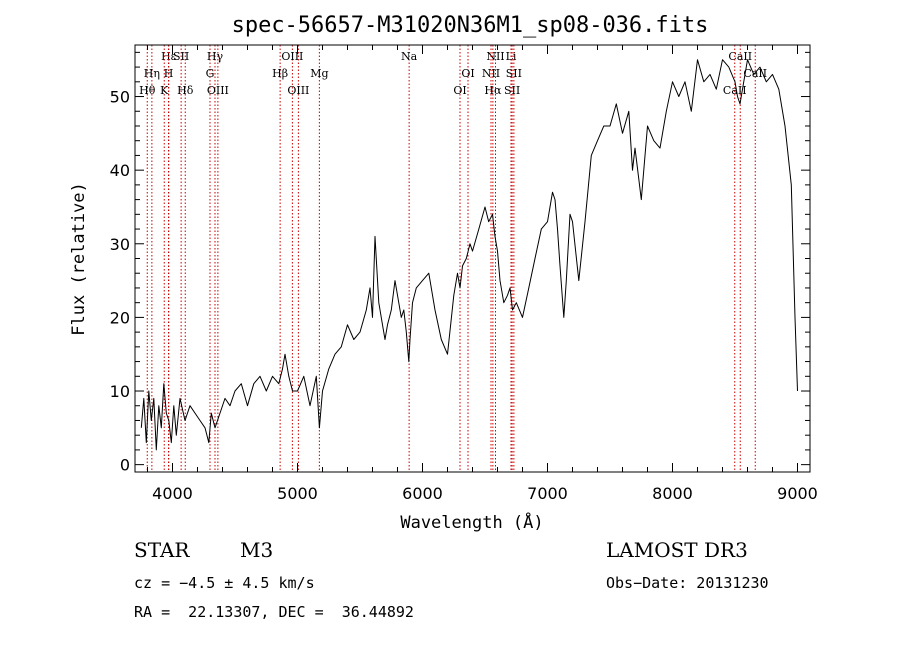 Image resolution: width=900 pixels, height=649 pixels. Describe the element at coordinates (672, 493) in the screenshot. I see `x-tick-label: 8000` at that location.